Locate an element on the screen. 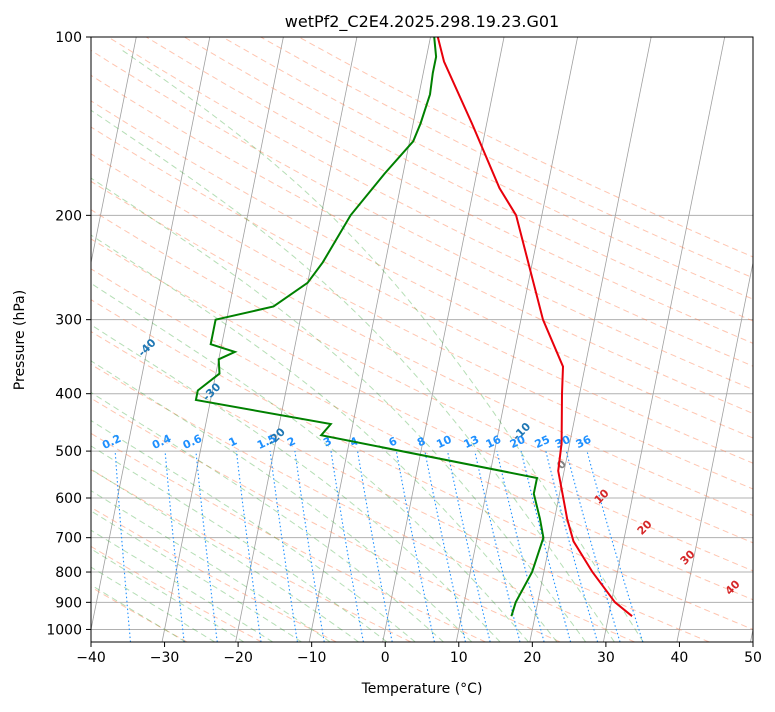 This screenshot has width=775, height=712. x-tick-label: −10 is located at coordinates (312, 658).